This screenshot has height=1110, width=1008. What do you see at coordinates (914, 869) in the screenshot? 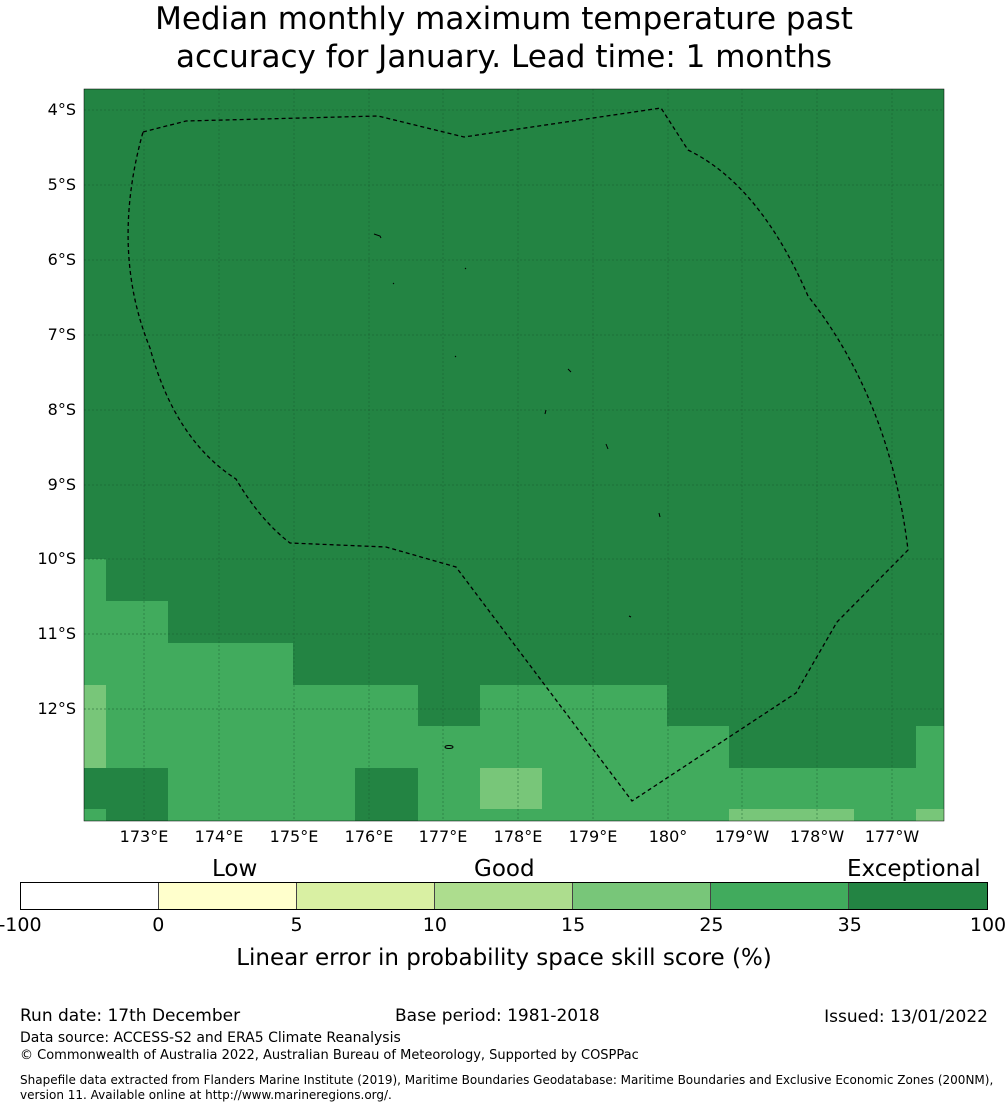
I see `category-exceptional: Exceptional` at bounding box center [914, 869].